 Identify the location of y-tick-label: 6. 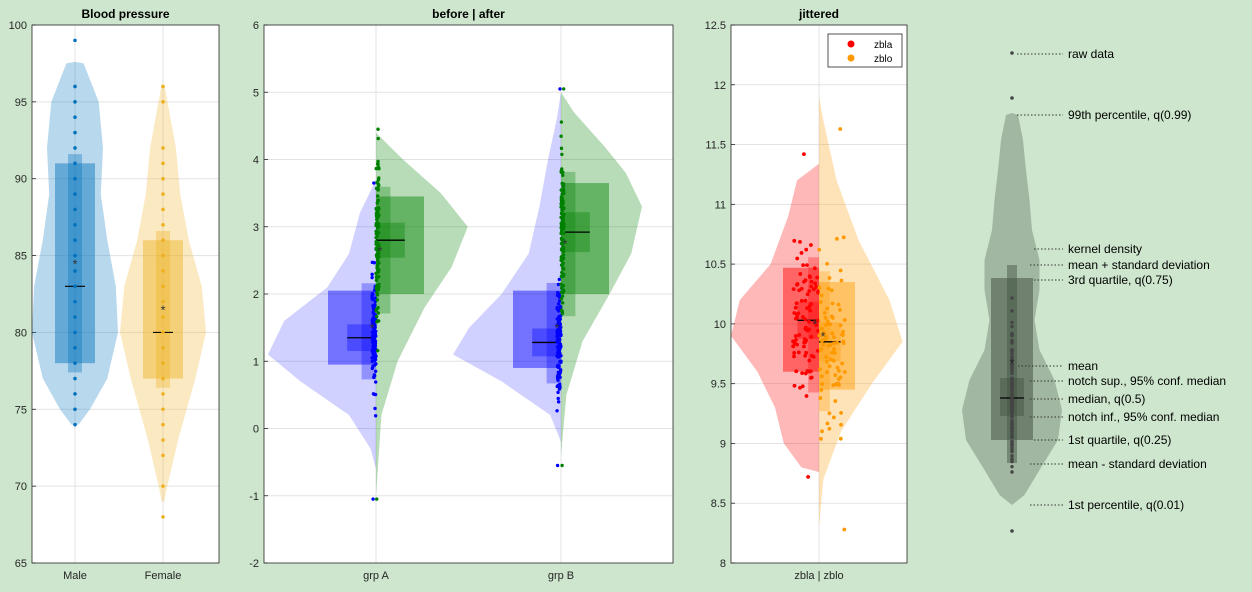
(256, 26).